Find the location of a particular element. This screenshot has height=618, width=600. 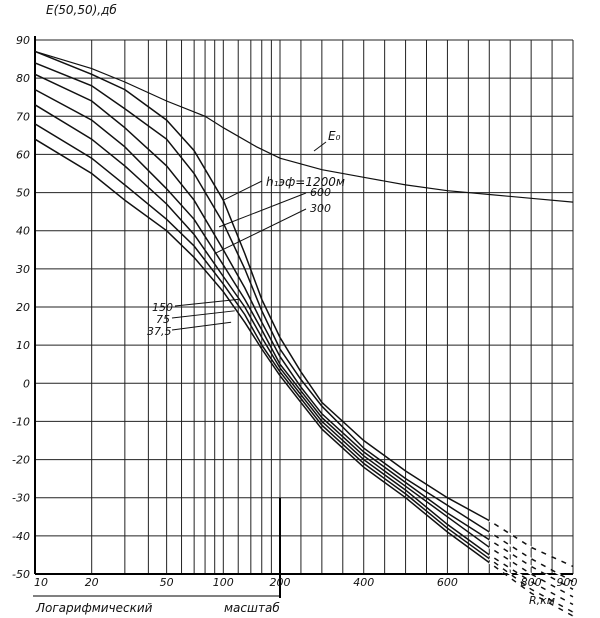

scale-note-left: Логарифмический is located at coordinates (94, 608).